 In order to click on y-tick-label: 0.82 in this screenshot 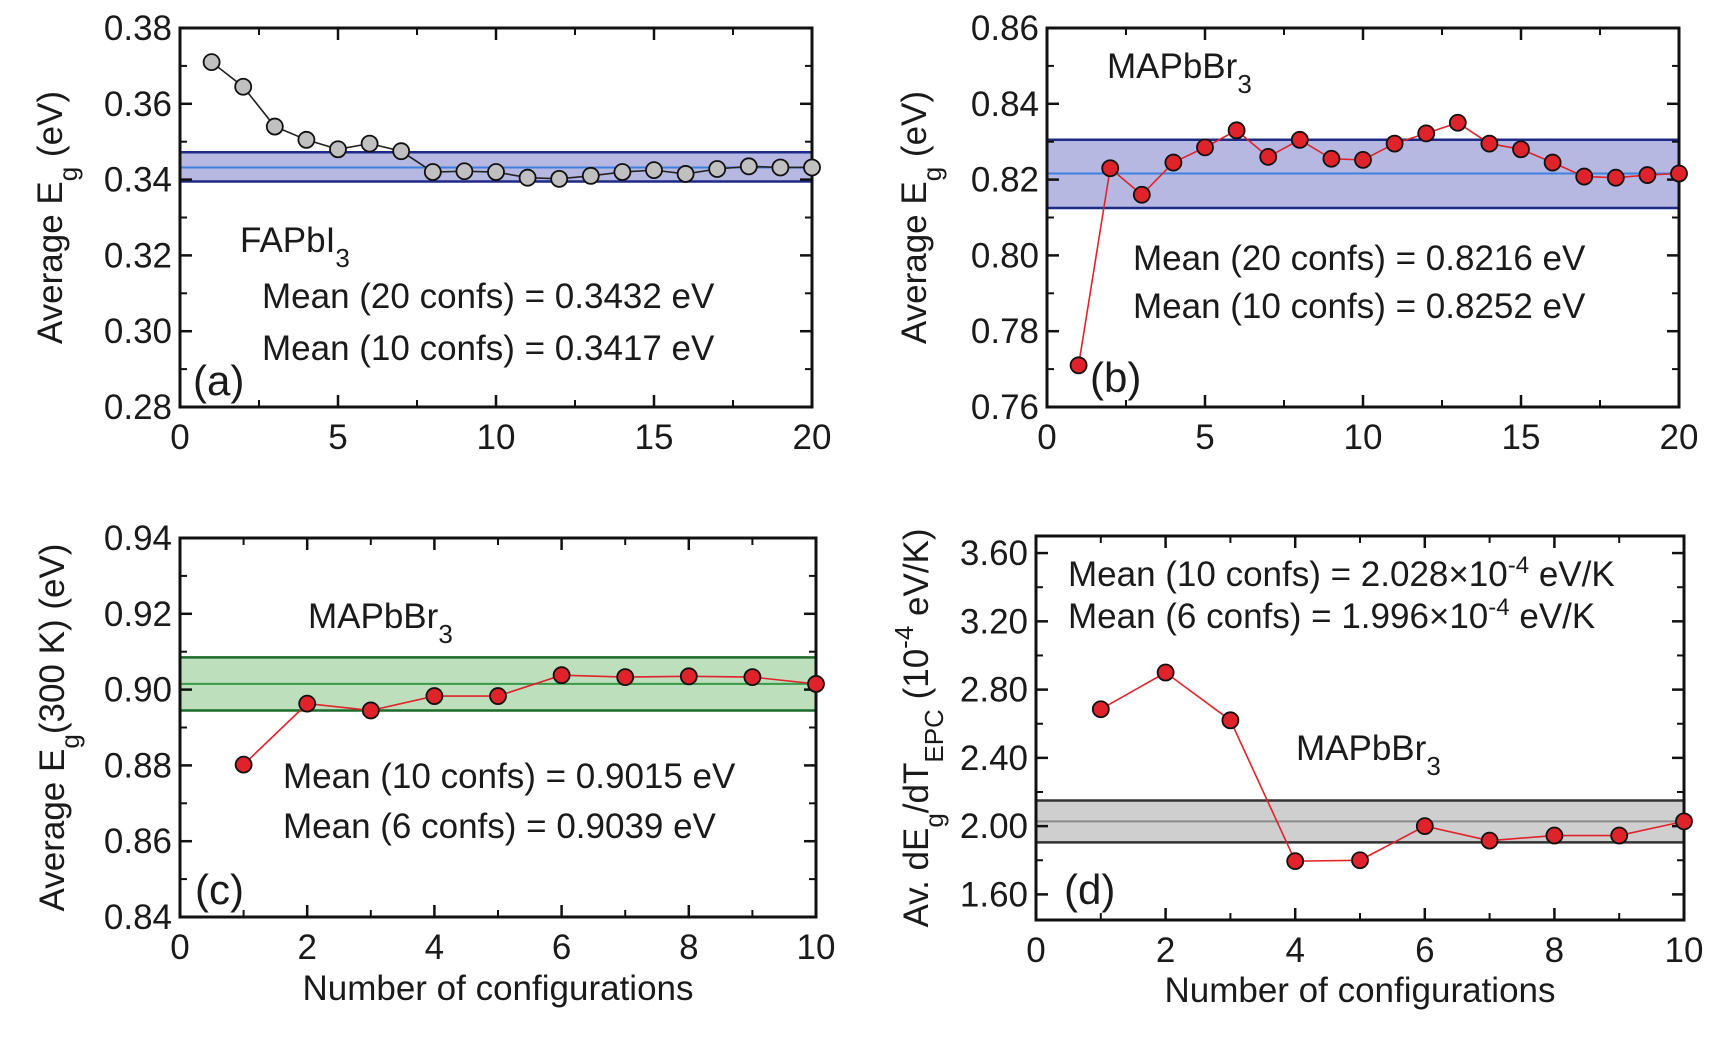, I will do `click(1005, 180)`.